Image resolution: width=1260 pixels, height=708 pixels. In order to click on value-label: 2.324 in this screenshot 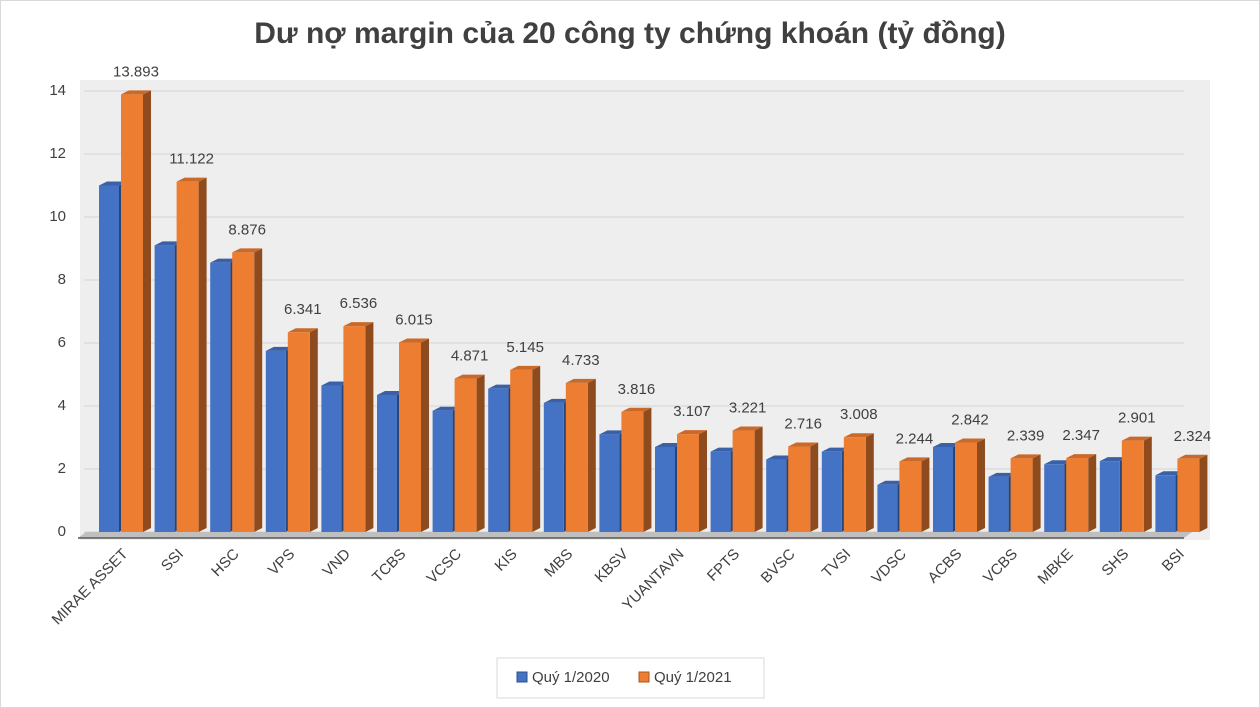, I will do `click(1193, 436)`.